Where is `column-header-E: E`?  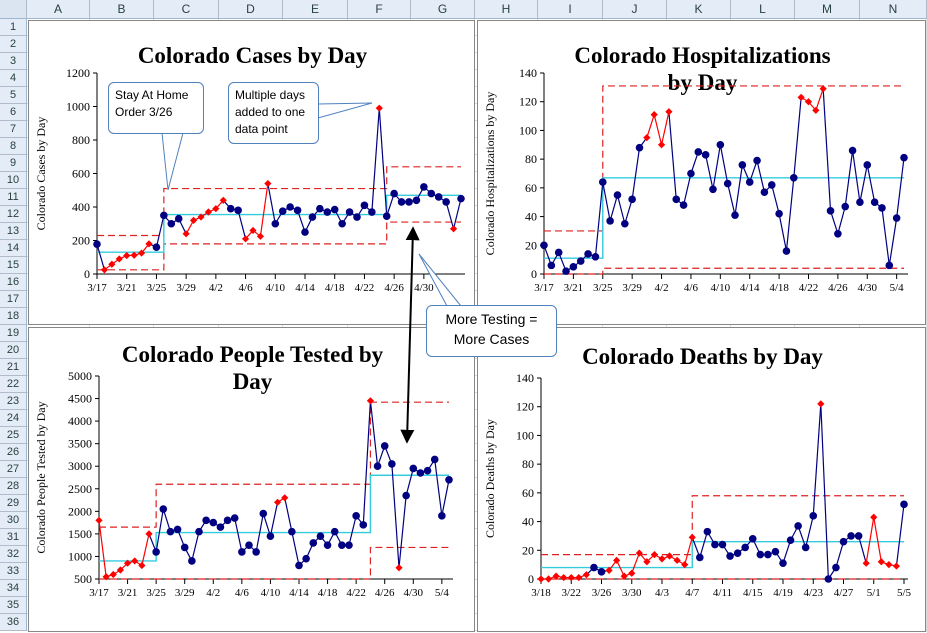
column-header-E: E is located at coordinates (315, 9).